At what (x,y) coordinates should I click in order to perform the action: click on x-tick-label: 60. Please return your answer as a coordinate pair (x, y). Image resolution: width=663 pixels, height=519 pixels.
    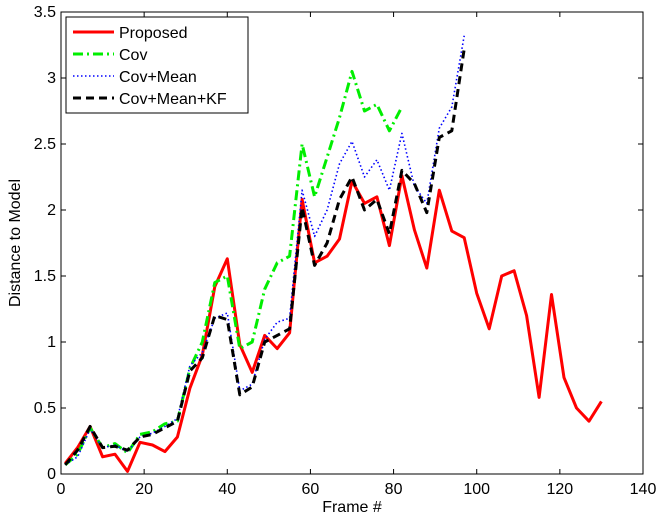
    Looking at the image, I should click on (311, 489).